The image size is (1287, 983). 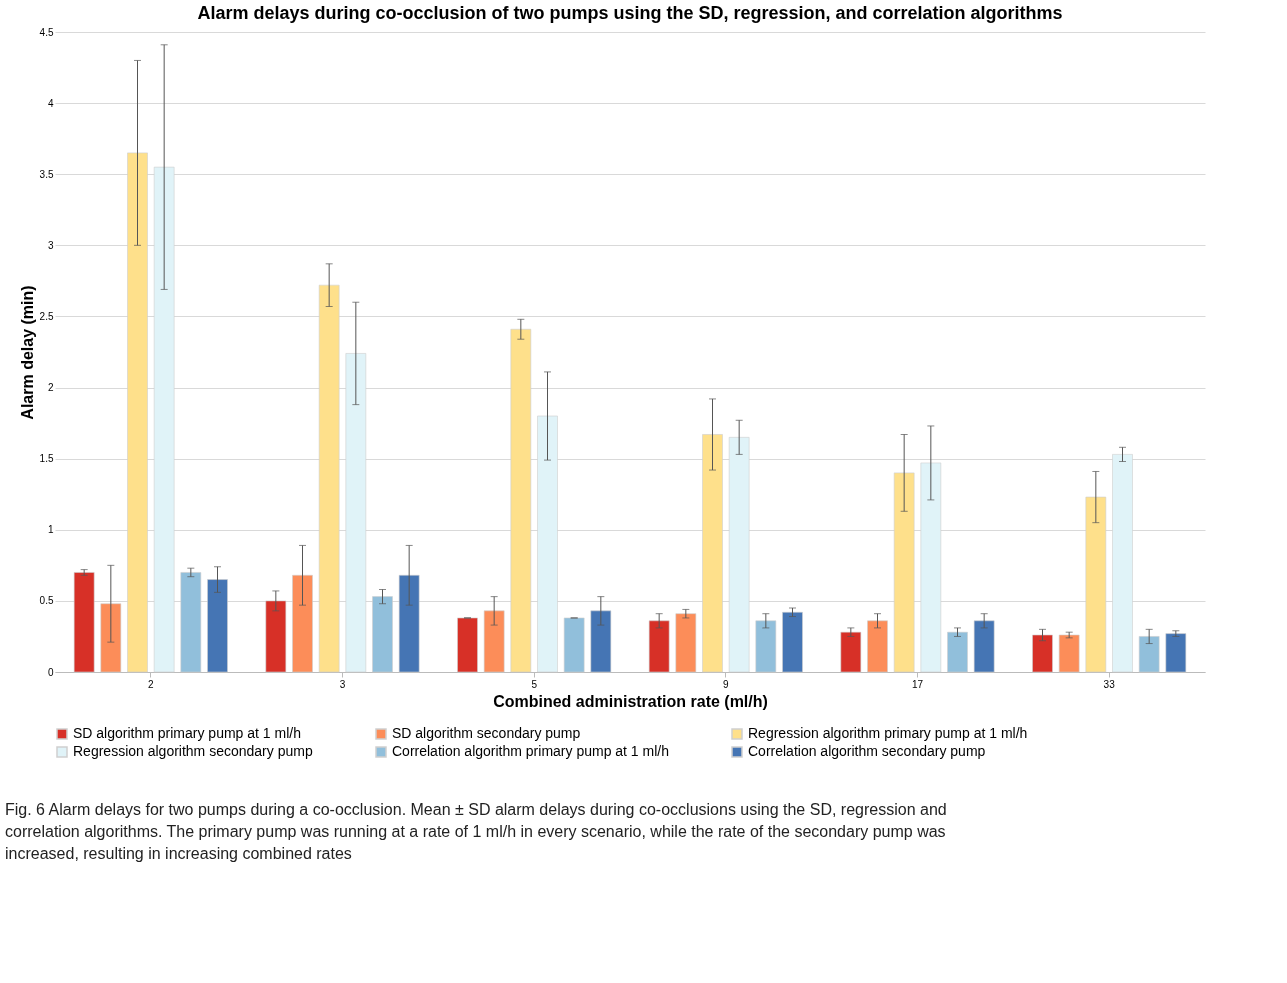 I want to click on x-axis-title: Combined administration rate (ml/h), so click(x=630, y=701).